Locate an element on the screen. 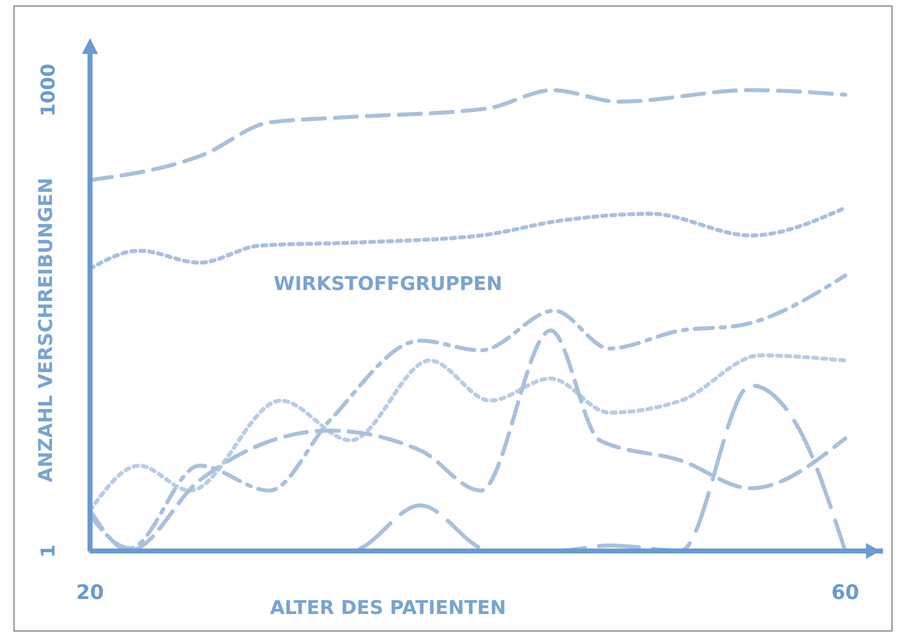 The image size is (903, 637). x-tick-label: 60 is located at coordinates (845, 592).